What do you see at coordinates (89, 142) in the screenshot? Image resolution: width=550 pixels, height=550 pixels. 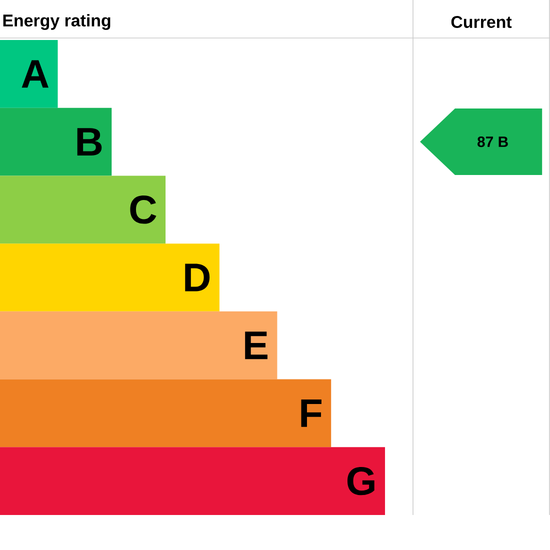 I see `y-tick-label: B` at bounding box center [89, 142].